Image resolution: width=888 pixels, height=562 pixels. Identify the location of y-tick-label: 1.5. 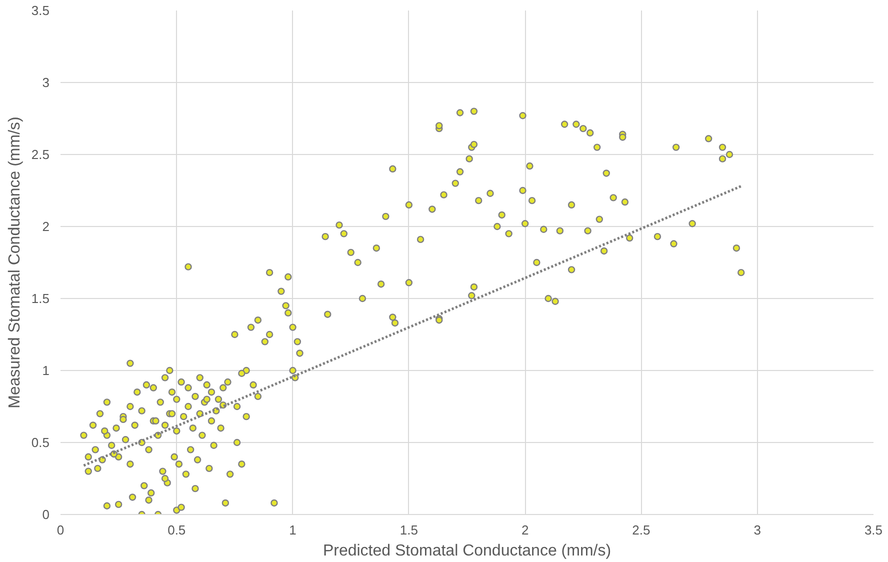
(40, 298).